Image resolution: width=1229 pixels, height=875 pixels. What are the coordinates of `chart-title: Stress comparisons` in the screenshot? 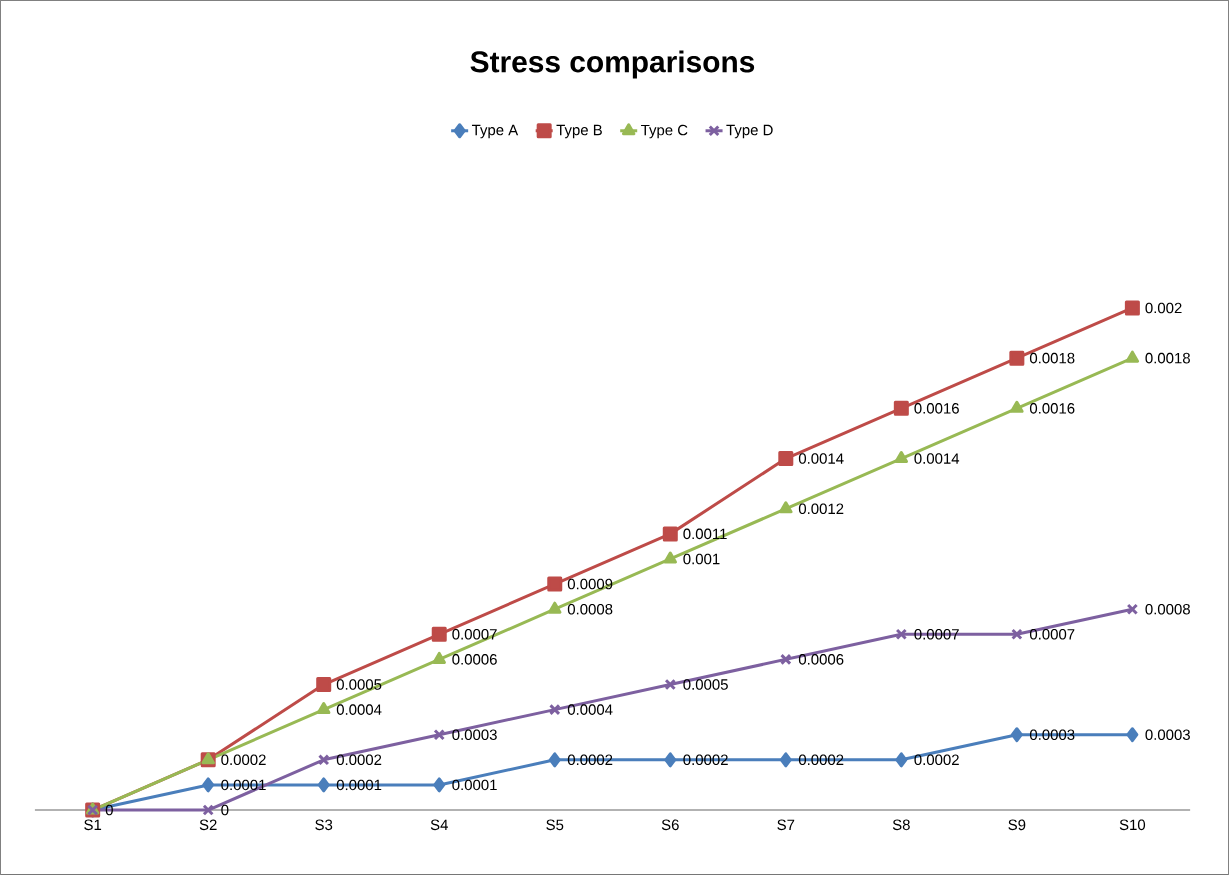 It's located at (612, 64).